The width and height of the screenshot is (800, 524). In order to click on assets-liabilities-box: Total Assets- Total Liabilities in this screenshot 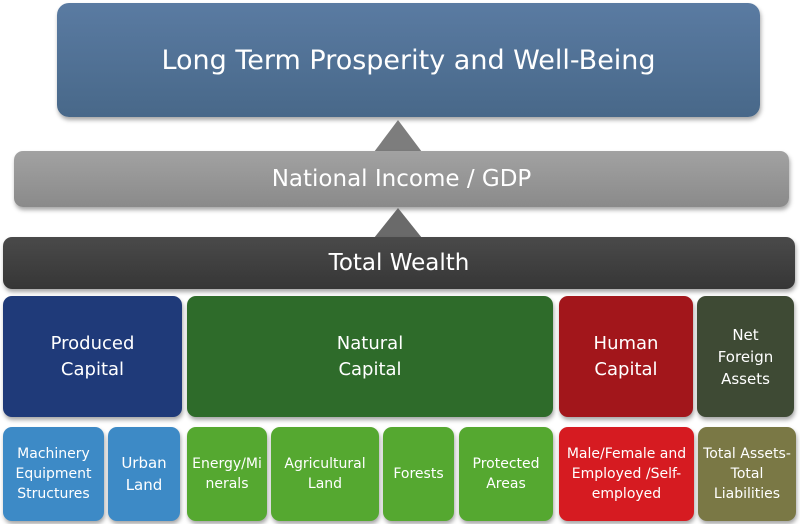, I will do `click(747, 474)`.